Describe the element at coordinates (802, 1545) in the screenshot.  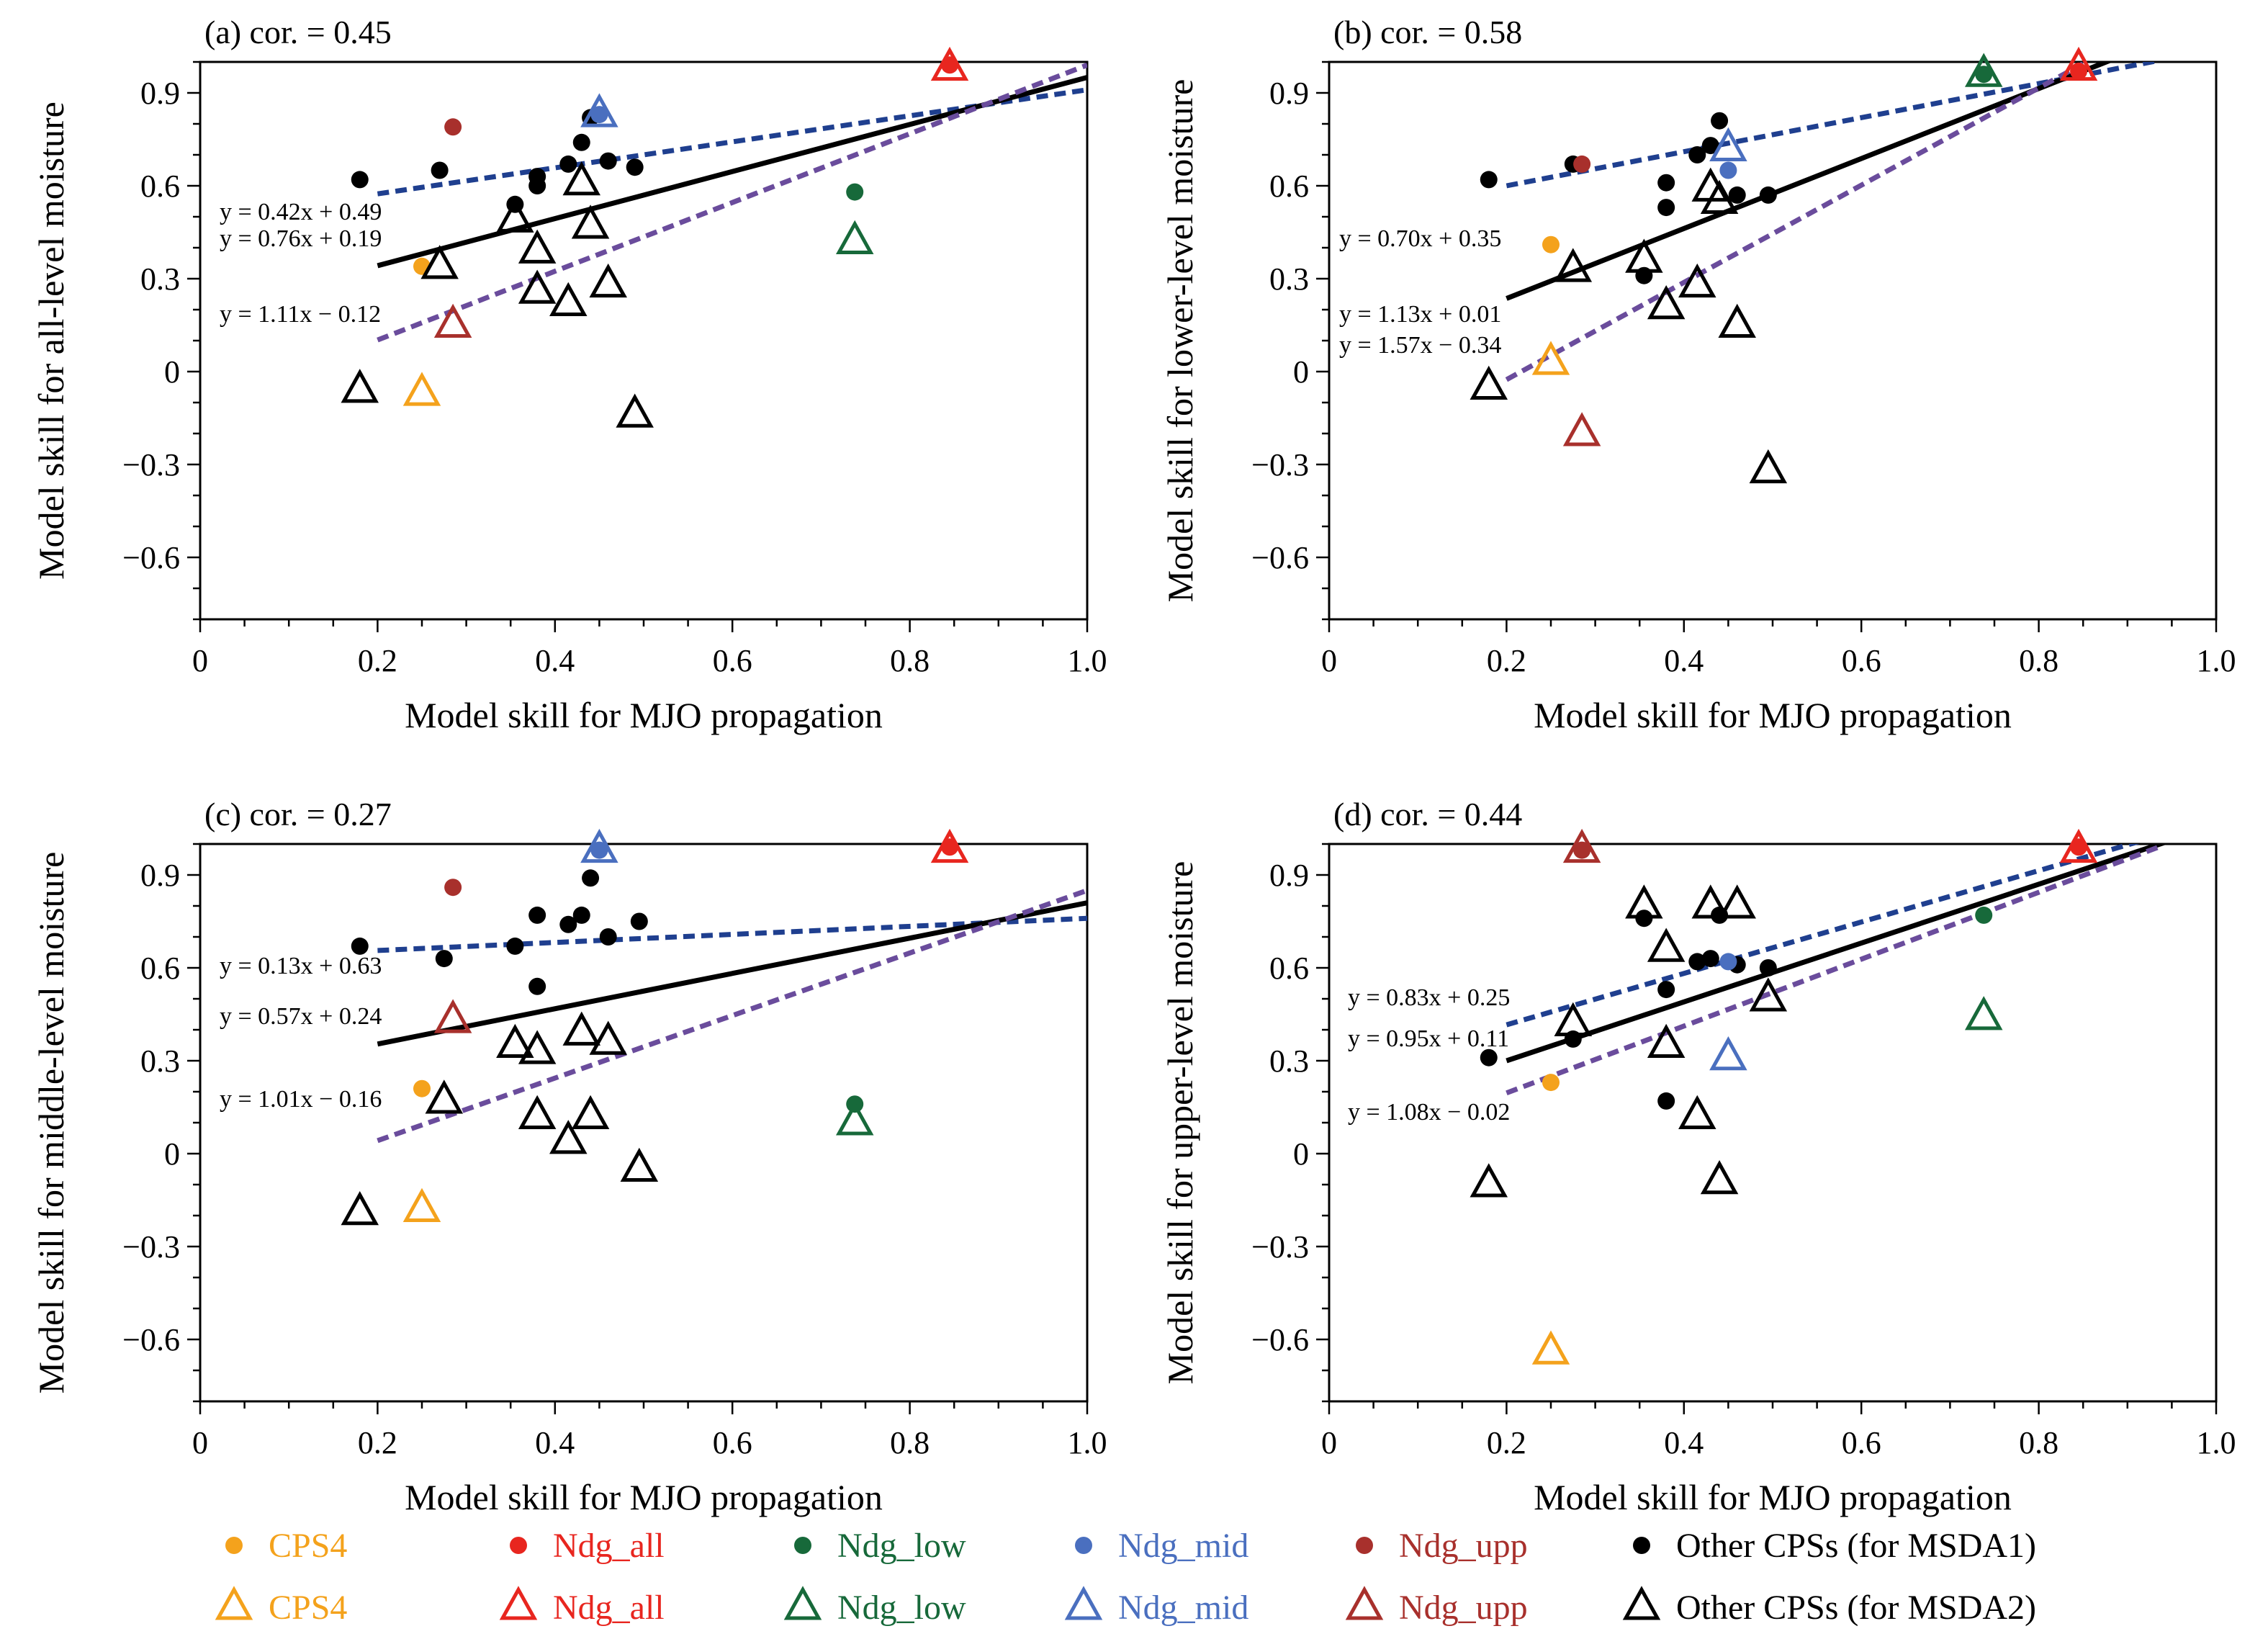
I see `legend-marker-circle` at that location.